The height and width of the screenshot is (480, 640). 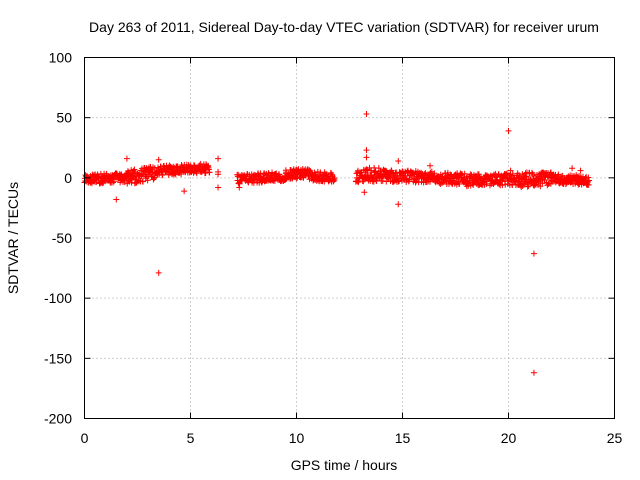 I want to click on y-tick-label: 50, so click(x=64, y=118).